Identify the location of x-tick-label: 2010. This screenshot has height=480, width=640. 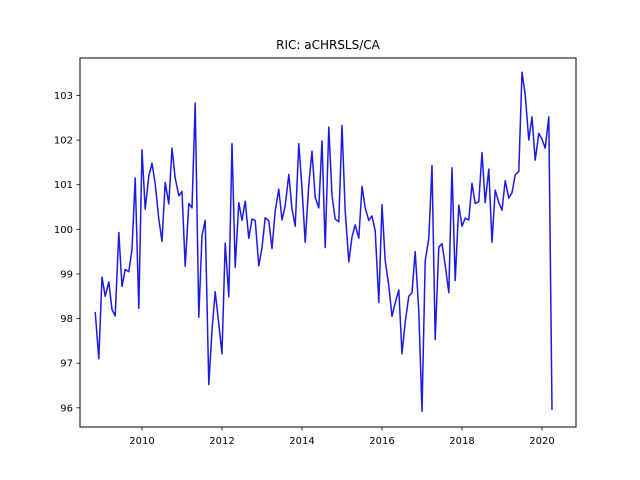
(141, 441).